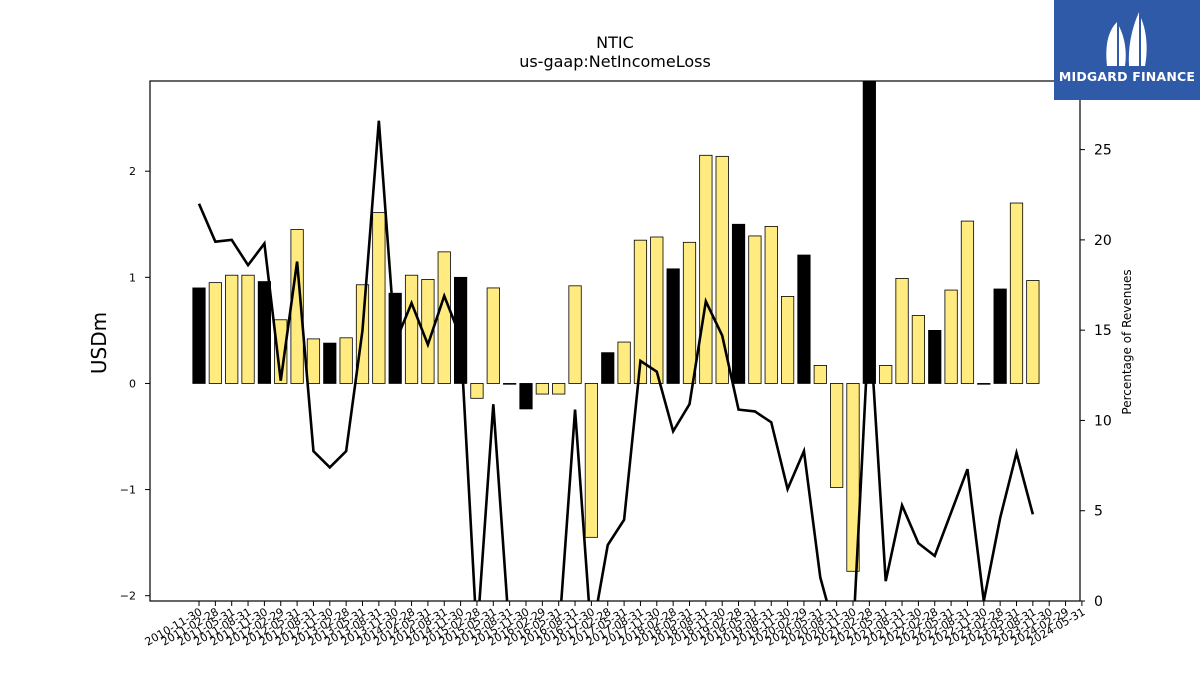 This screenshot has height=675, width=1200. I want to click on brand-logo: MIDGARD FINANCE, so click(1127, 50).